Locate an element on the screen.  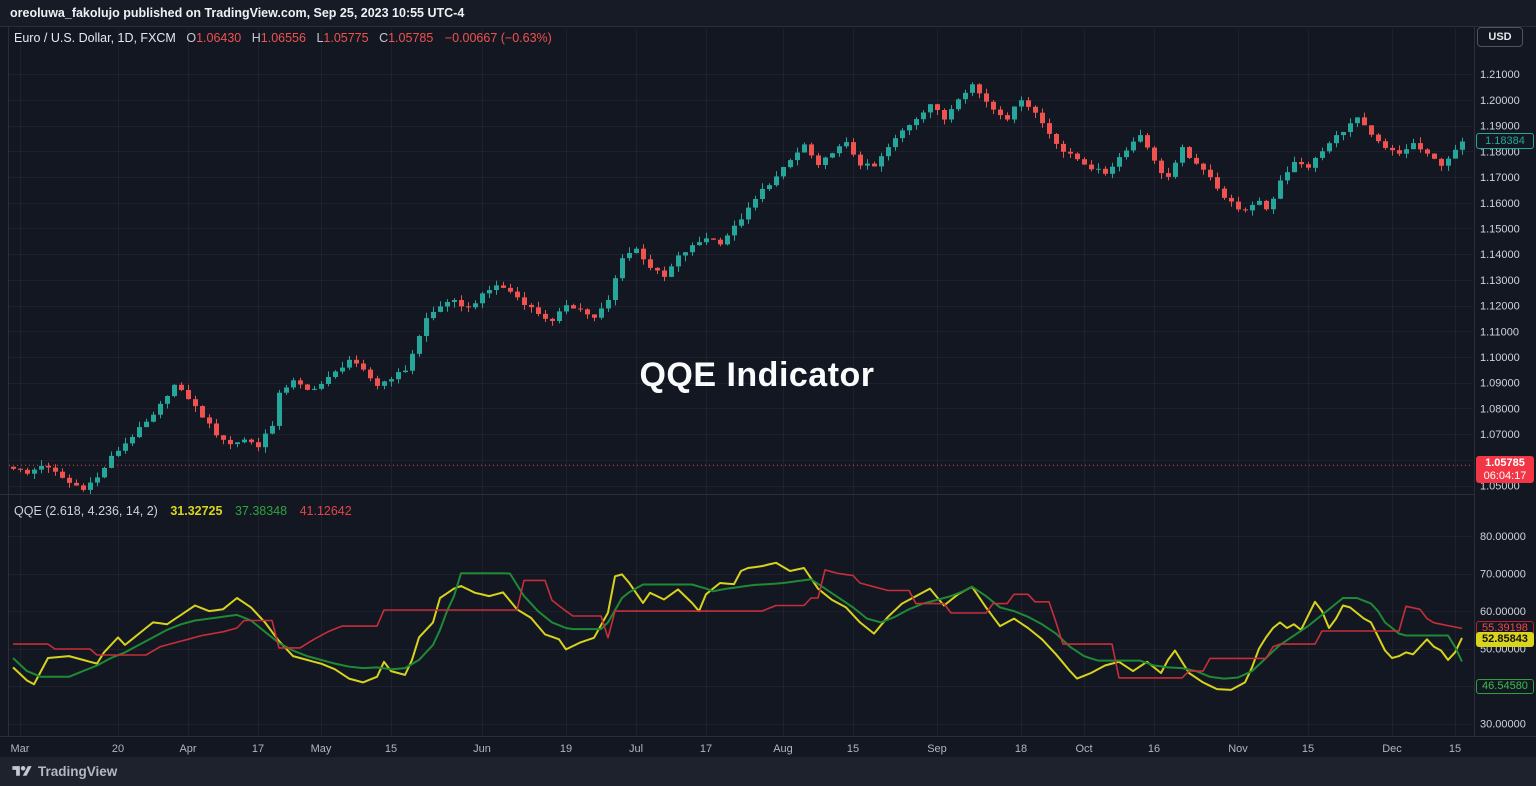
svg-text: Nov is located at coordinates (1238, 749).